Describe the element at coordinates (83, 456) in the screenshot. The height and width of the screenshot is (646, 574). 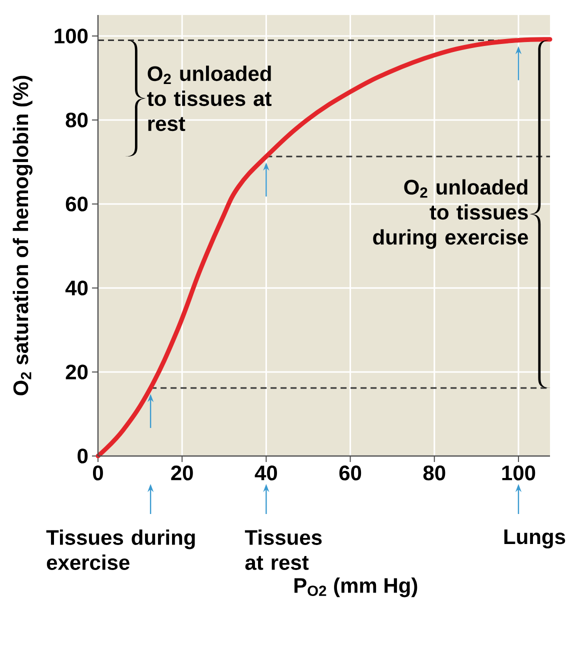
I see `y-tick-label: 0` at that location.